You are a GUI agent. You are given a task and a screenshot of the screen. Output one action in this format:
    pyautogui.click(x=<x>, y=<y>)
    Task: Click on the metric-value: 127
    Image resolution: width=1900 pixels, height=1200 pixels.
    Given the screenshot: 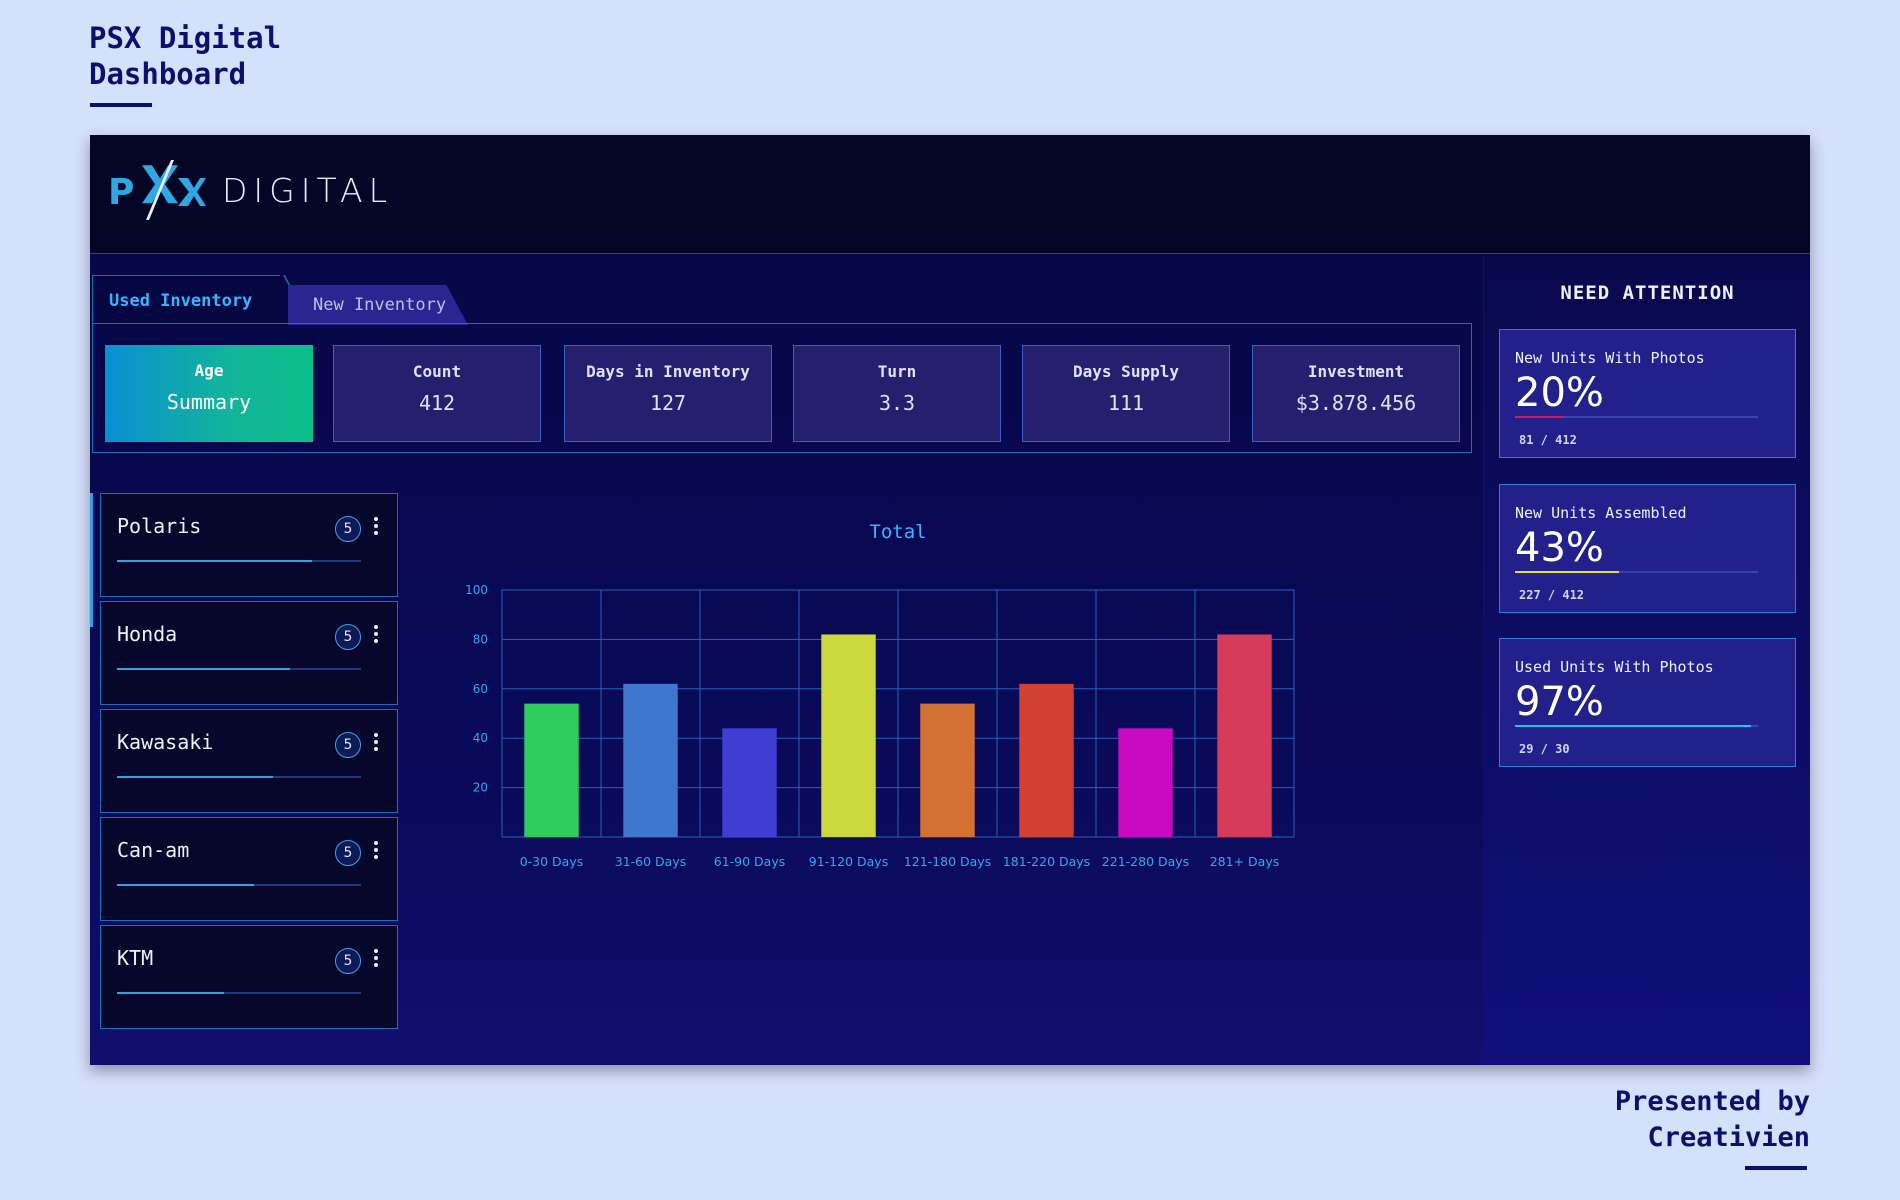 What is the action you would take?
    pyautogui.click(x=668, y=403)
    